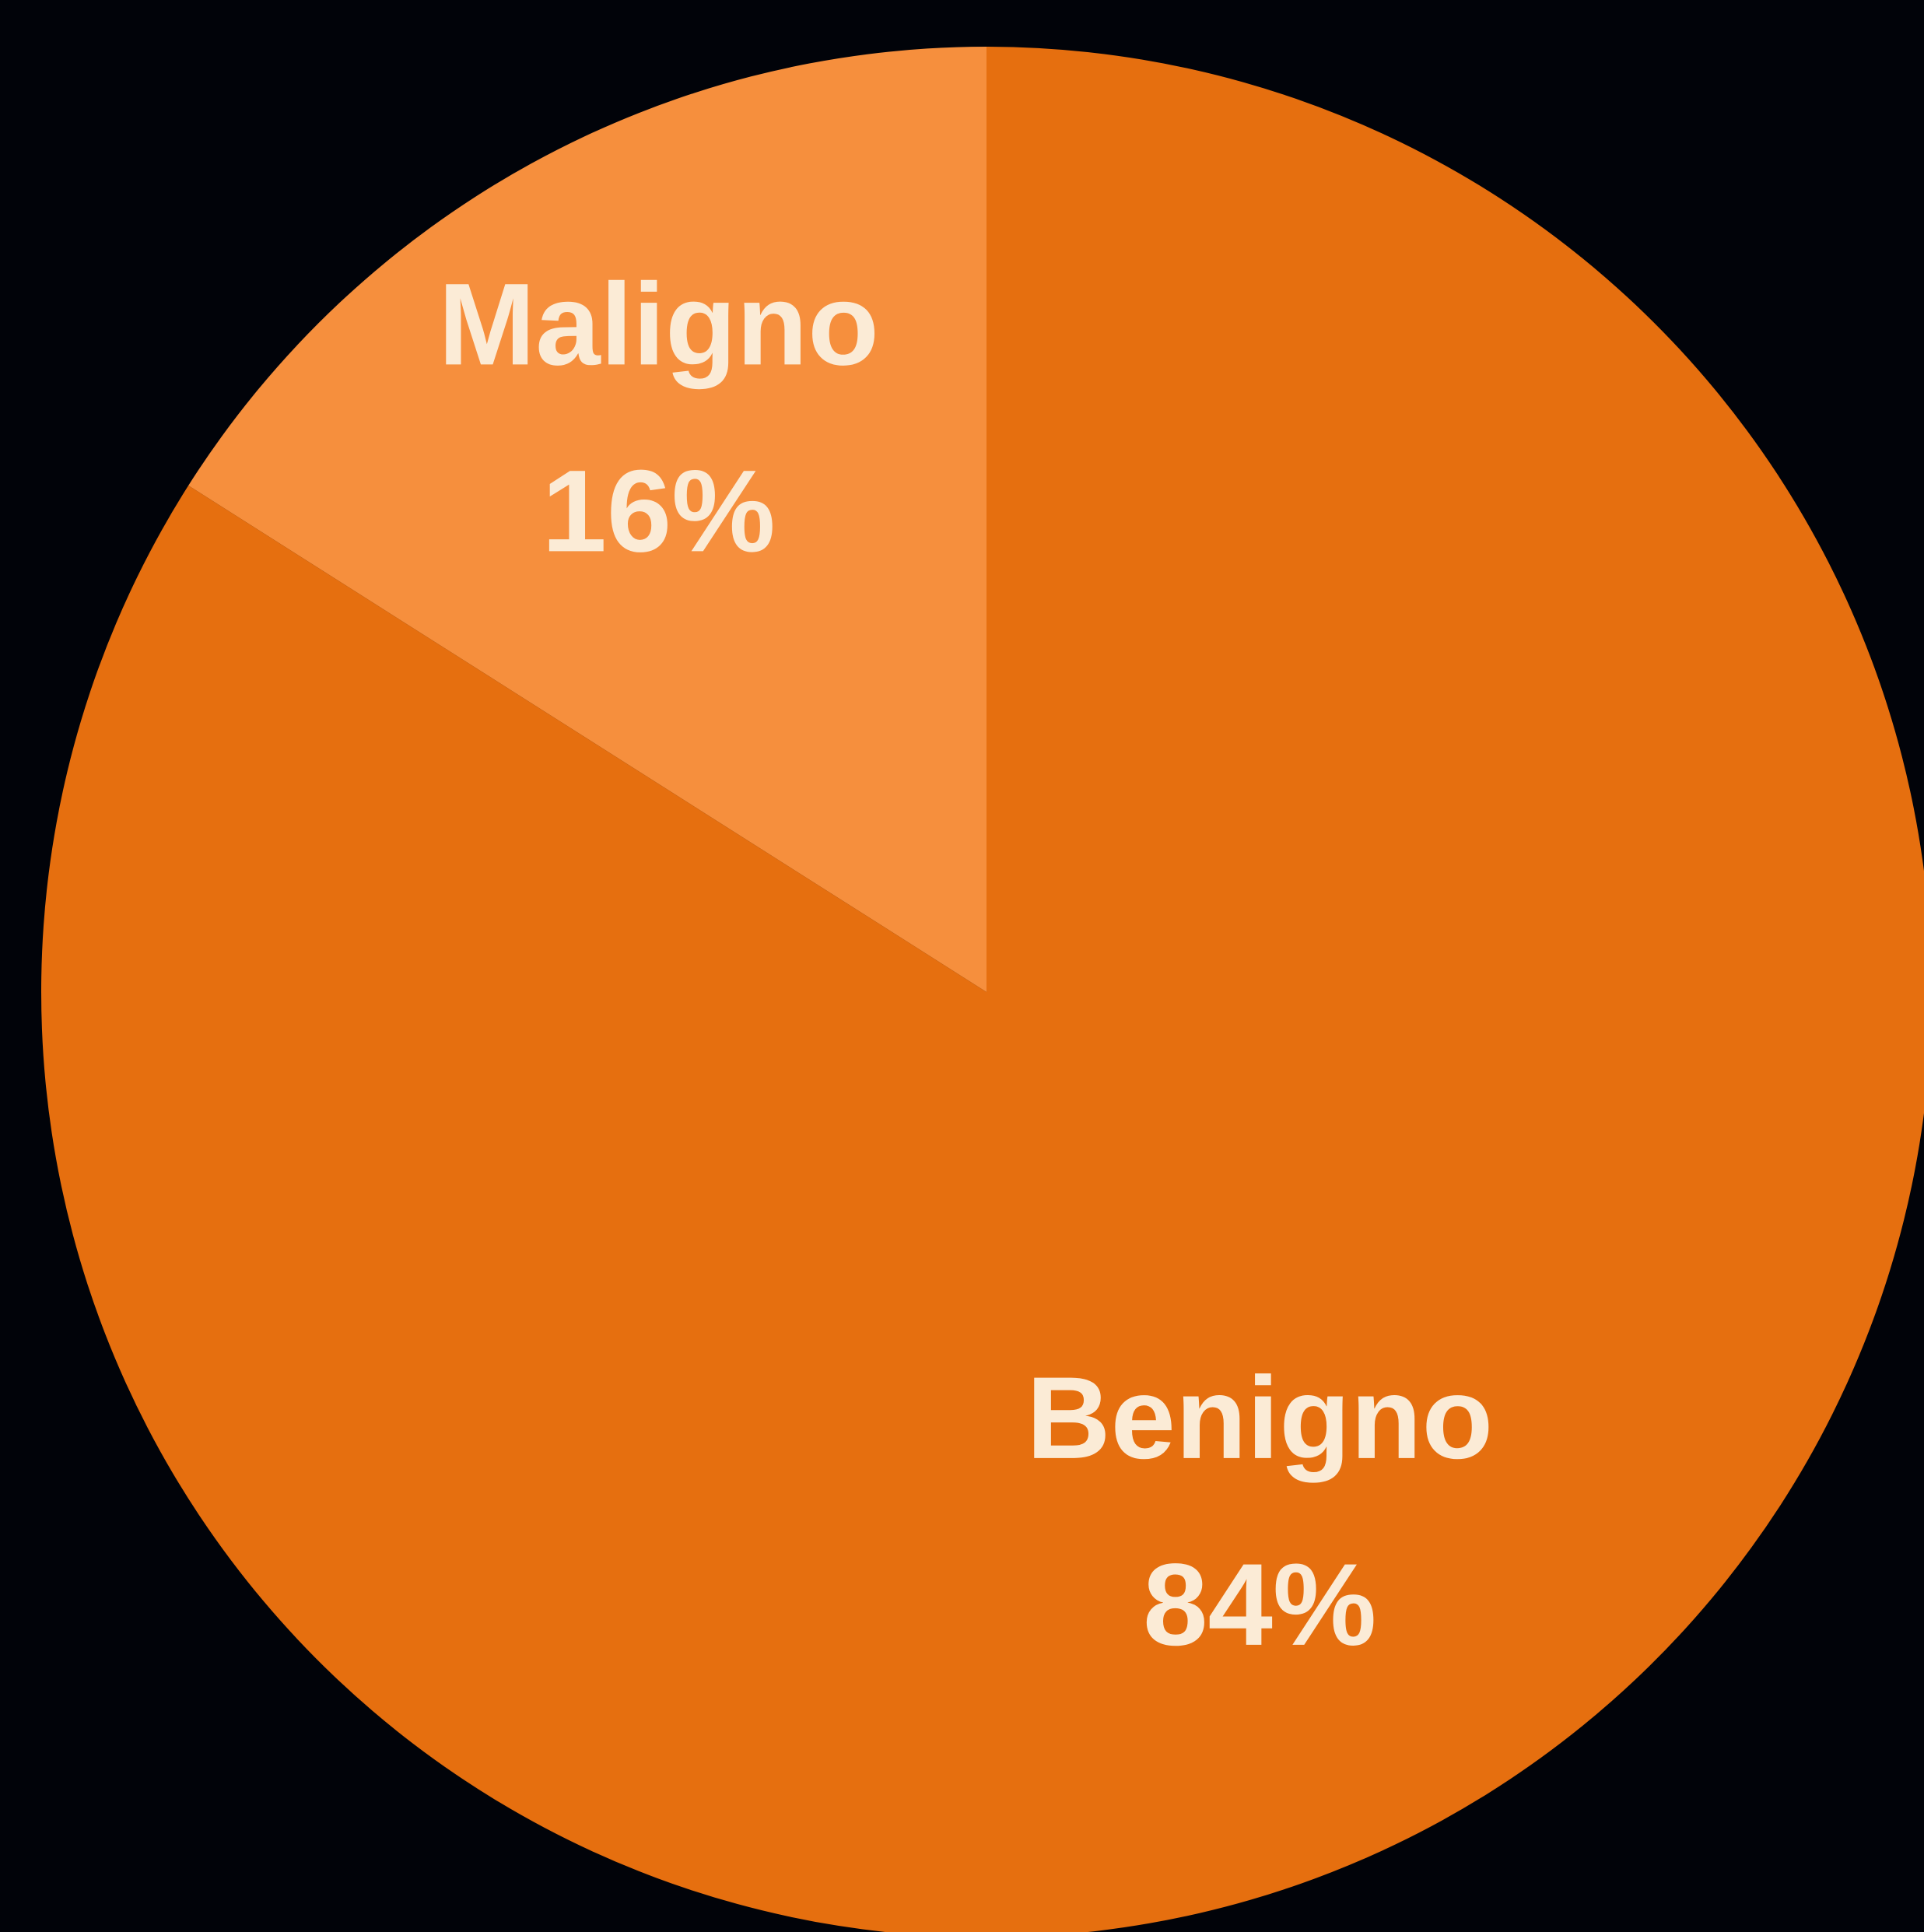  I want to click on slice-category-label: Maligno, so click(658, 323).